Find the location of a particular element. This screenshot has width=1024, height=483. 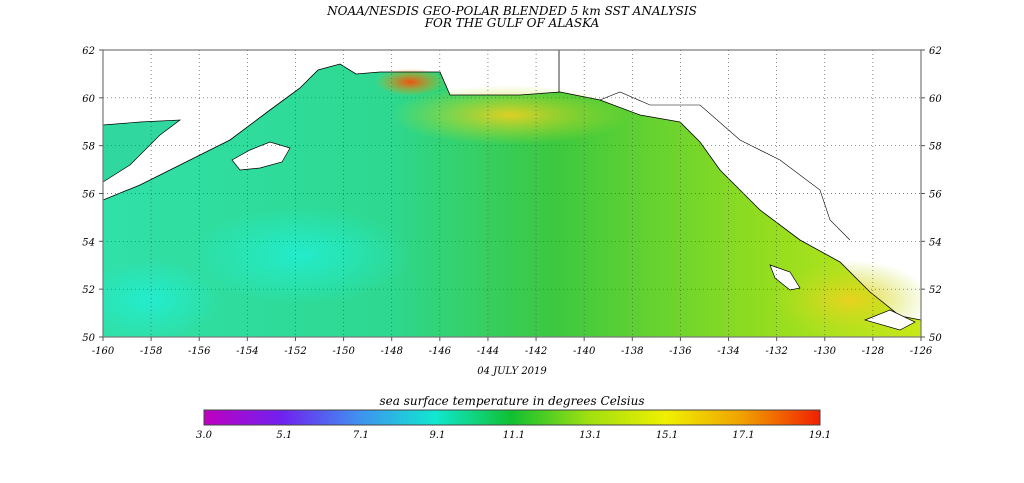

hot-water-patch is located at coordinates (410, 82).